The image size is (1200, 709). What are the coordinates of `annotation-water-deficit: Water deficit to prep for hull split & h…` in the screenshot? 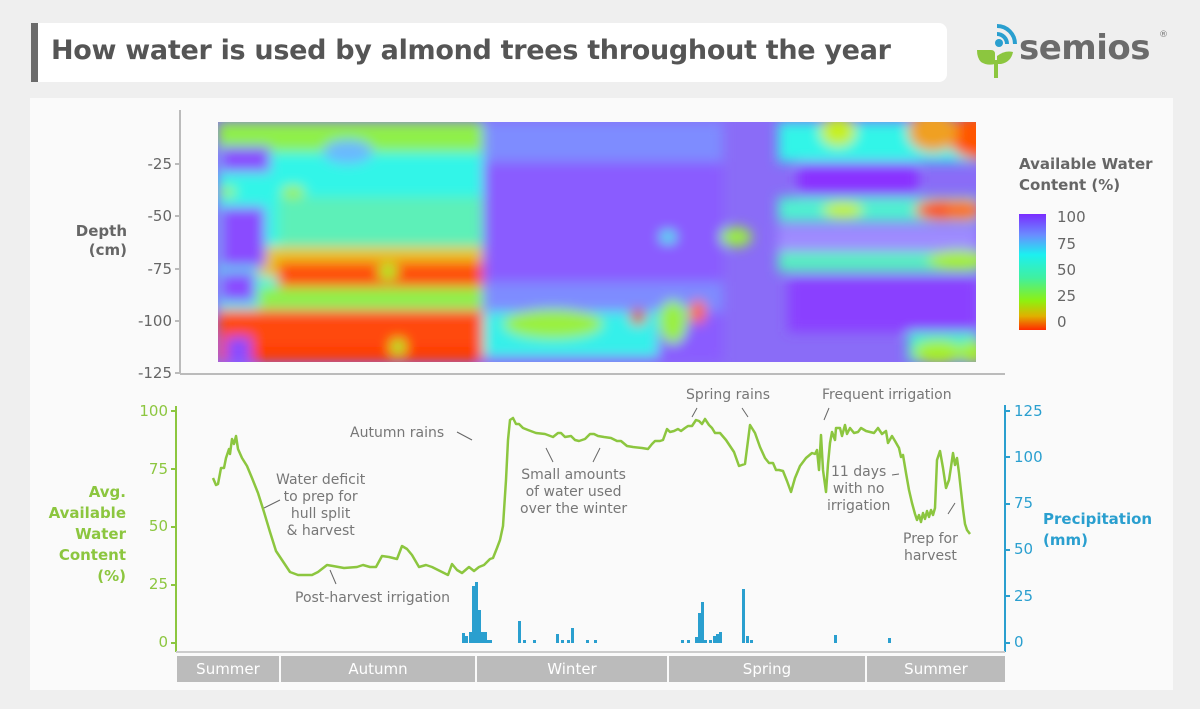 It's located at (320, 506).